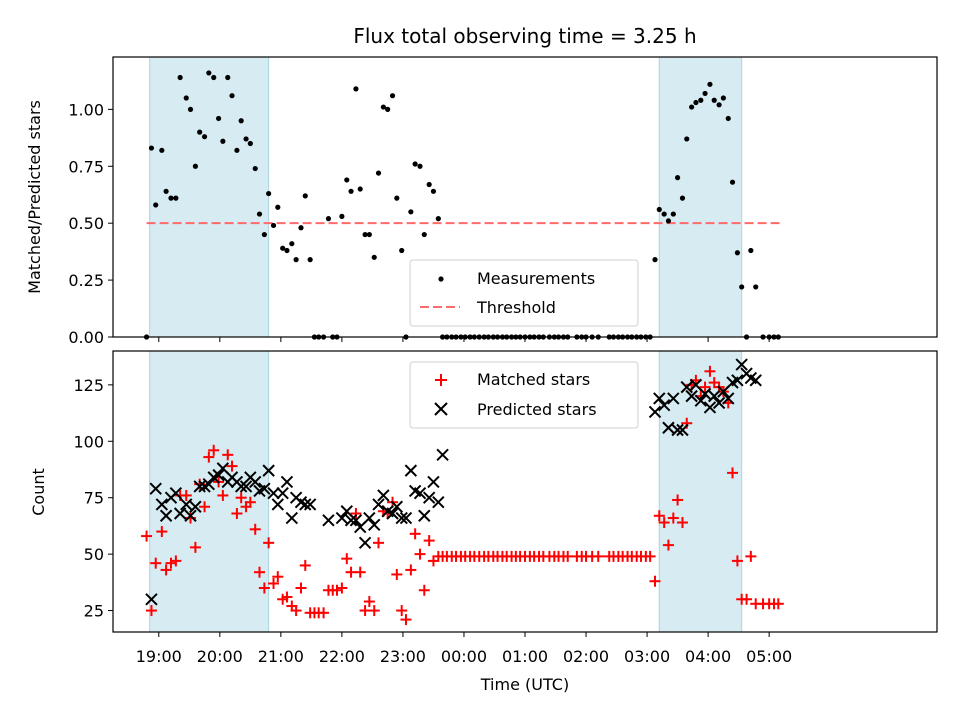 The width and height of the screenshot is (960, 724). What do you see at coordinates (524, 36) in the screenshot?
I see `chart-title: Flux total observing time = 3.25 h` at bounding box center [524, 36].